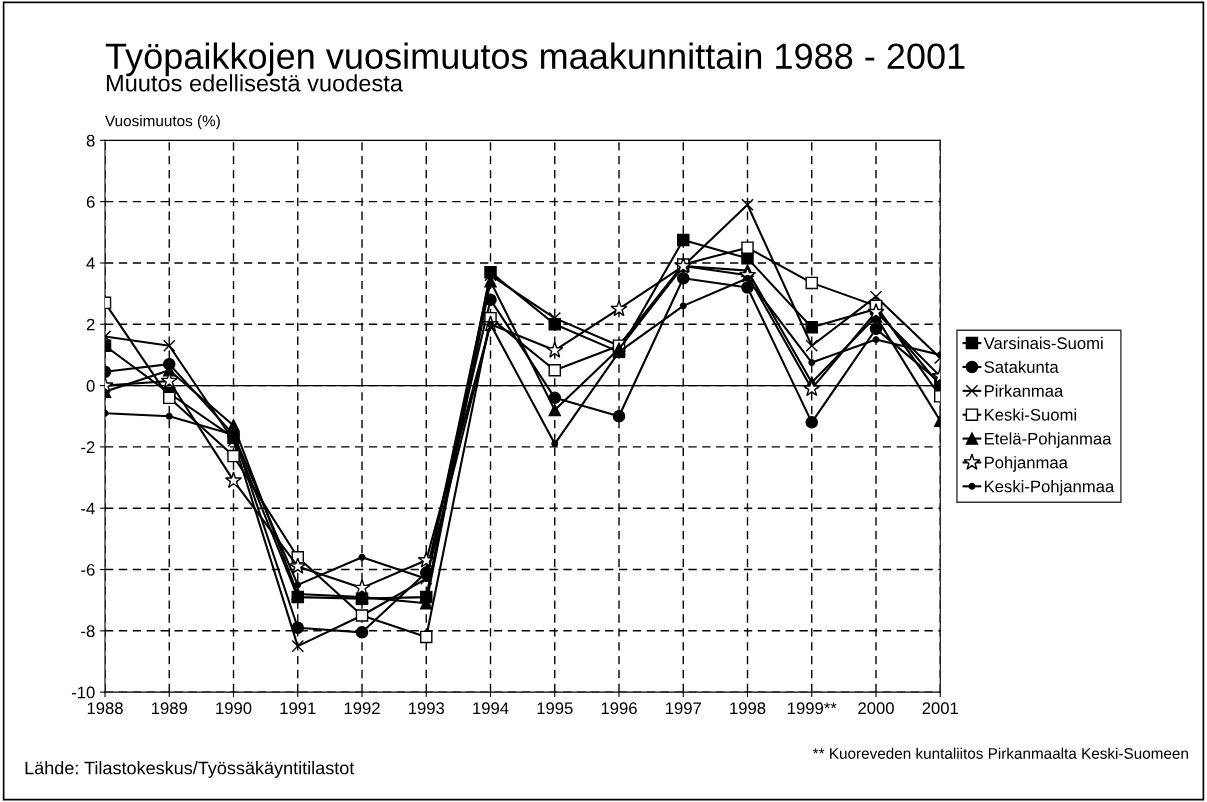 This screenshot has width=1207, height=802. What do you see at coordinates (940, 708) in the screenshot?
I see `x-tick-label: 2001` at bounding box center [940, 708].